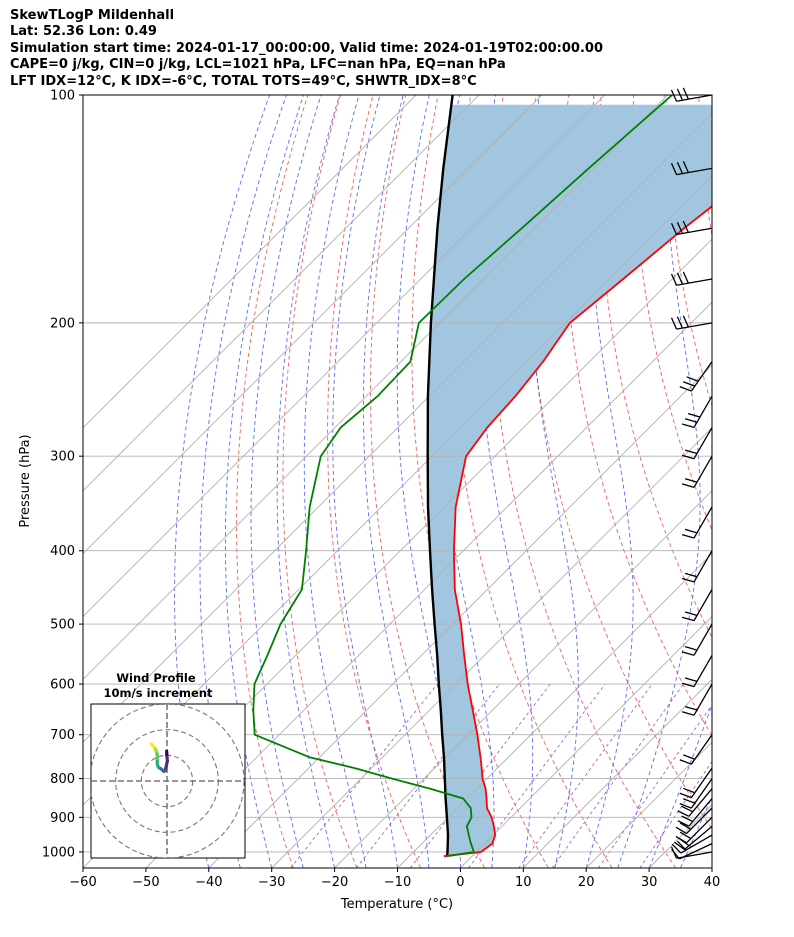 Image resolution: width=794 pixels, height=937 pixels. I want to click on x-tick-label: −10, so click(397, 882).